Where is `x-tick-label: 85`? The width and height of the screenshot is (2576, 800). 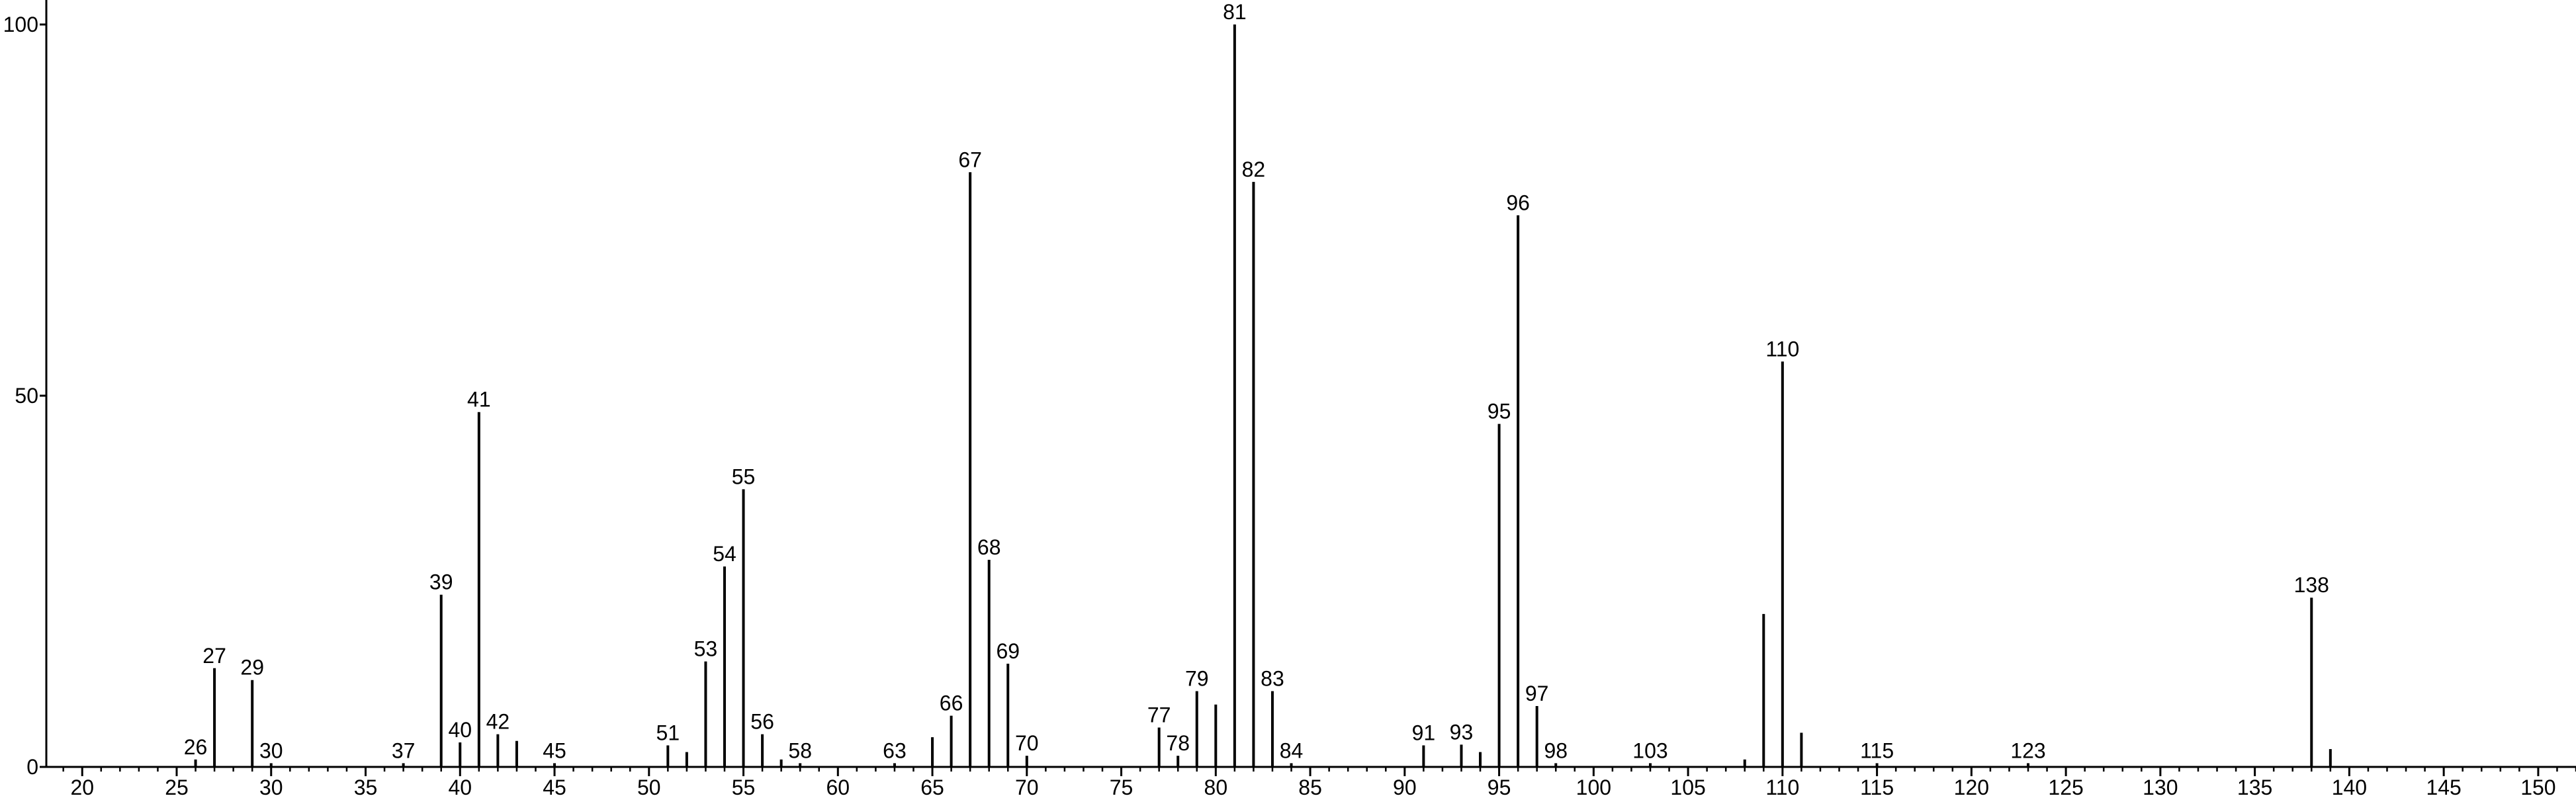 x-tick-label: 85 is located at coordinates (1310, 787).